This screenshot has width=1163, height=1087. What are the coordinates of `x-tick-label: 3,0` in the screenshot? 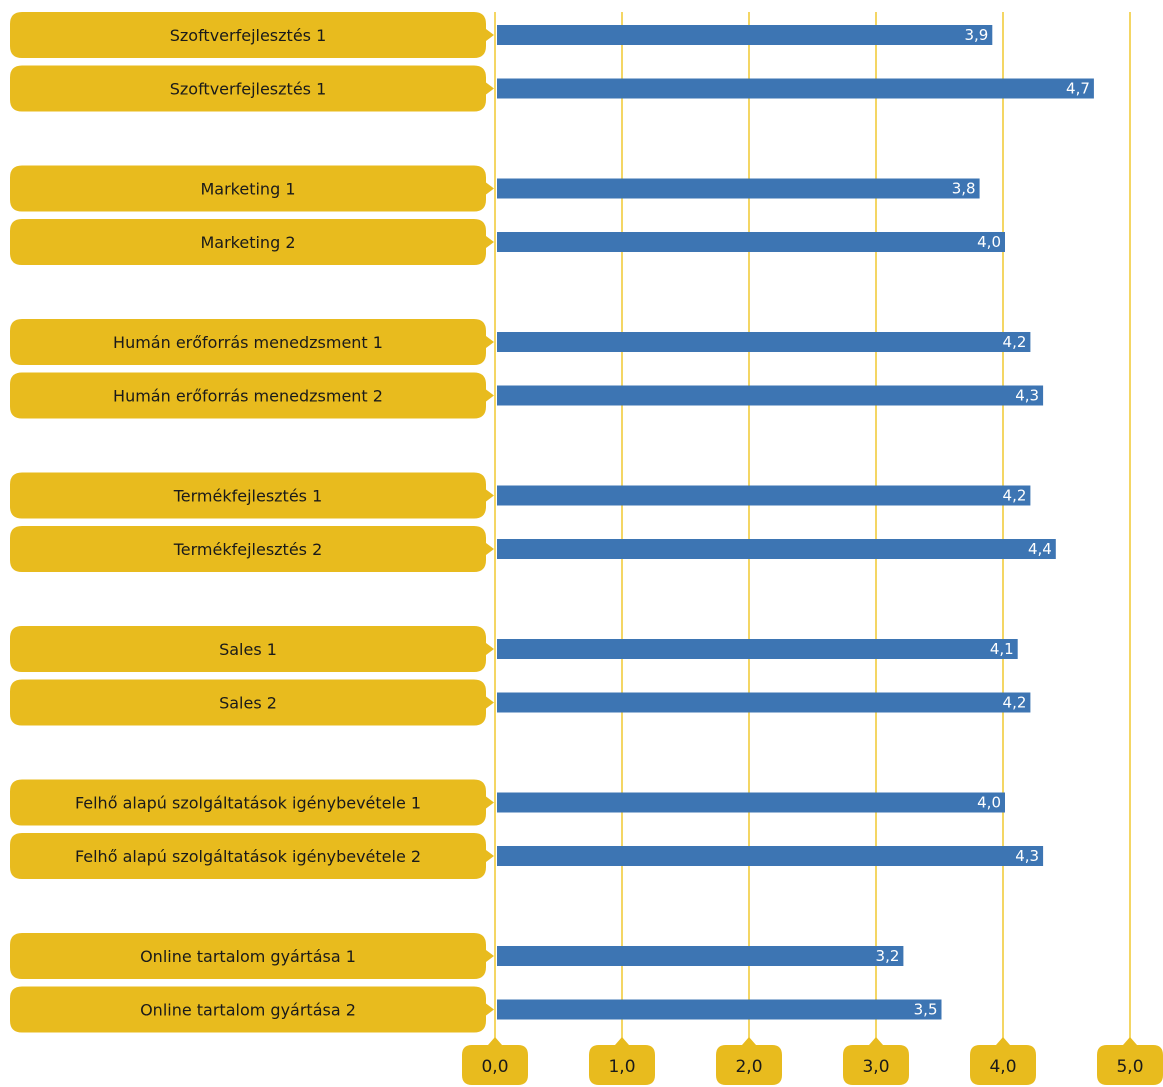 It's located at (875, 1067).